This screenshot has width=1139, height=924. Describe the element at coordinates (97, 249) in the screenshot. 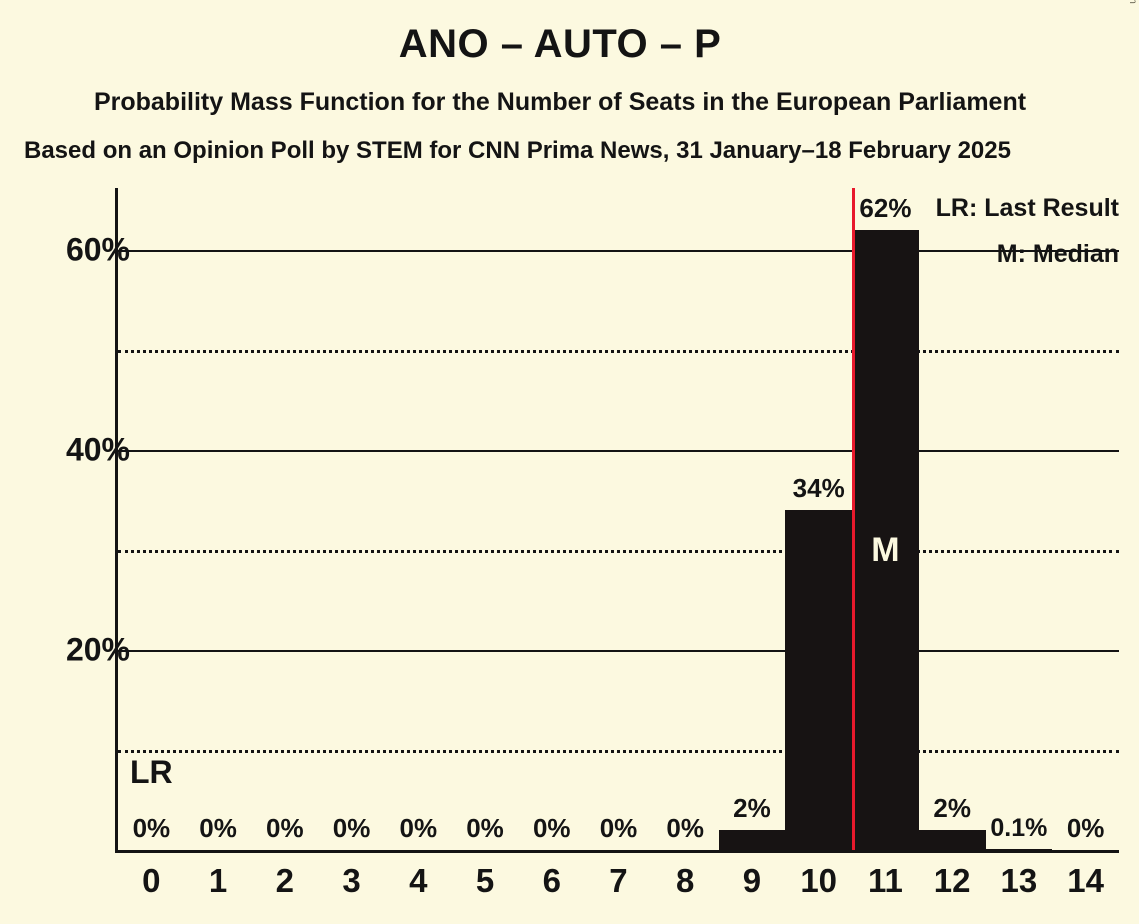

I see `y-tick-label-60pct: 60%` at that location.